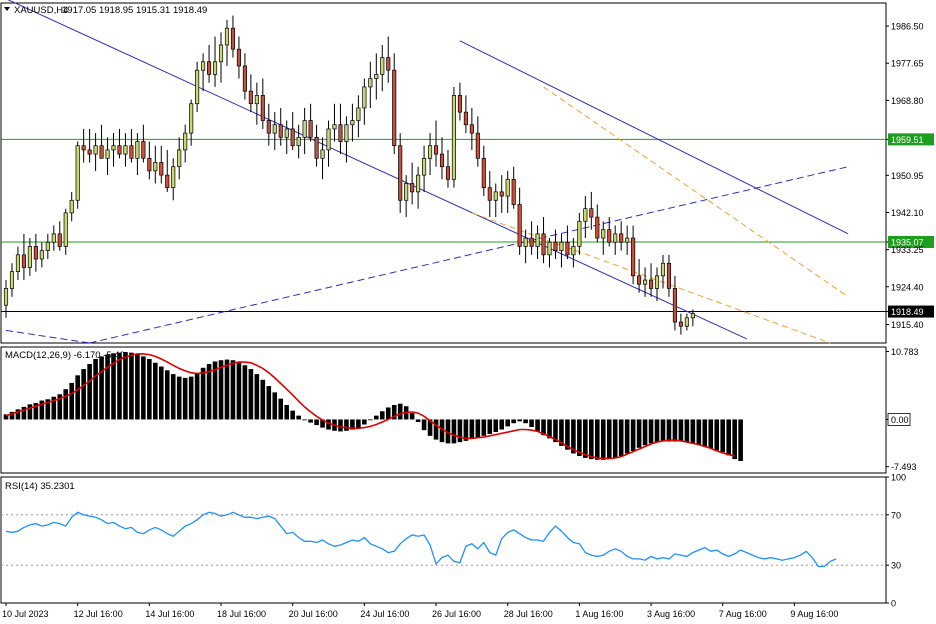 This screenshot has width=936, height=624. Describe the element at coordinates (907, 213) in the screenshot. I see `price-tick-label-5: 1942.10` at that location.